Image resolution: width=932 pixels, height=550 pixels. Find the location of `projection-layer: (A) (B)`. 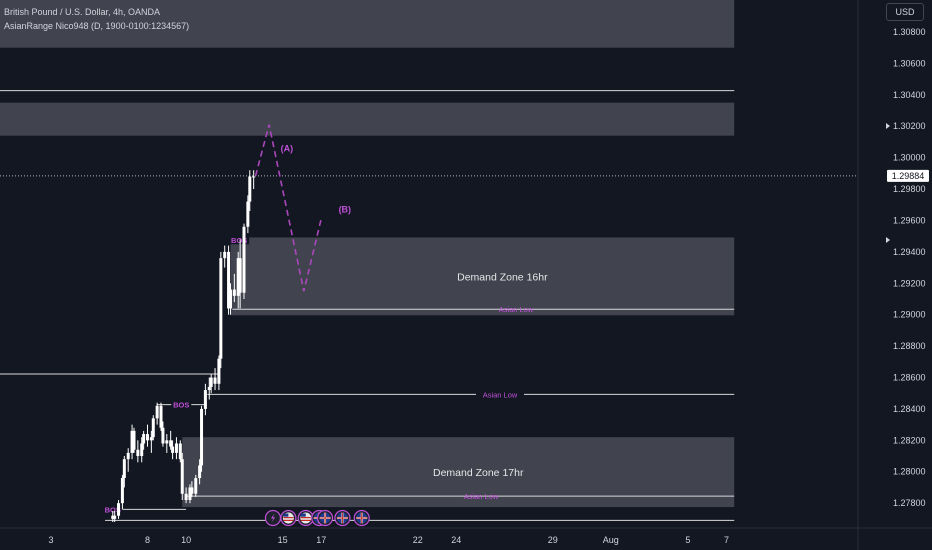

projection-layer: (A) (B) is located at coordinates (302, 208).